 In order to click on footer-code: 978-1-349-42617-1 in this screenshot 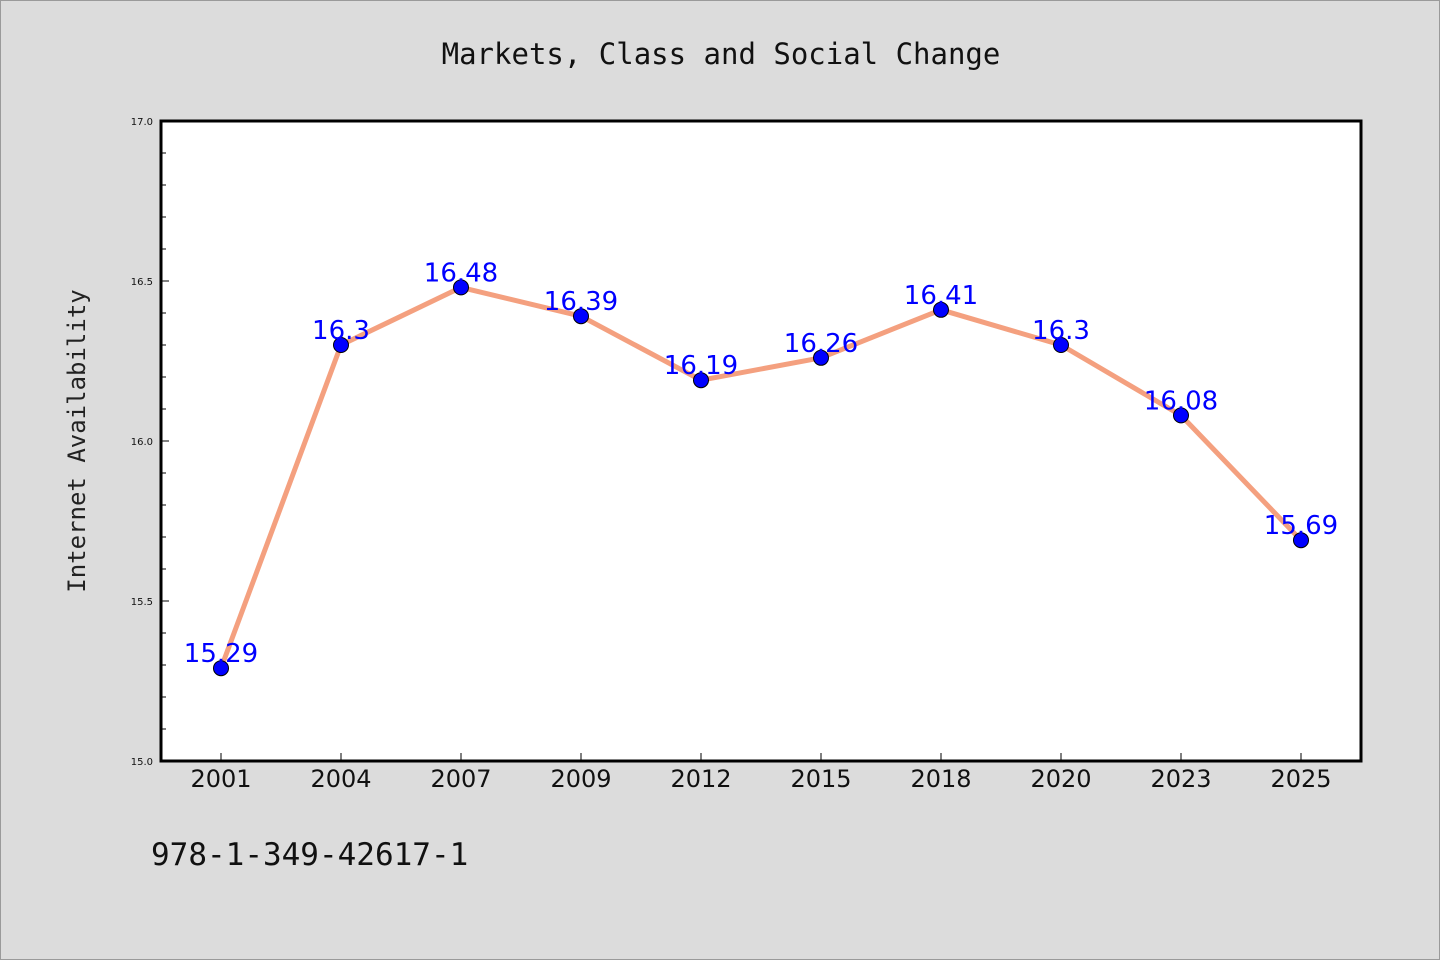, I will do `click(309, 855)`.